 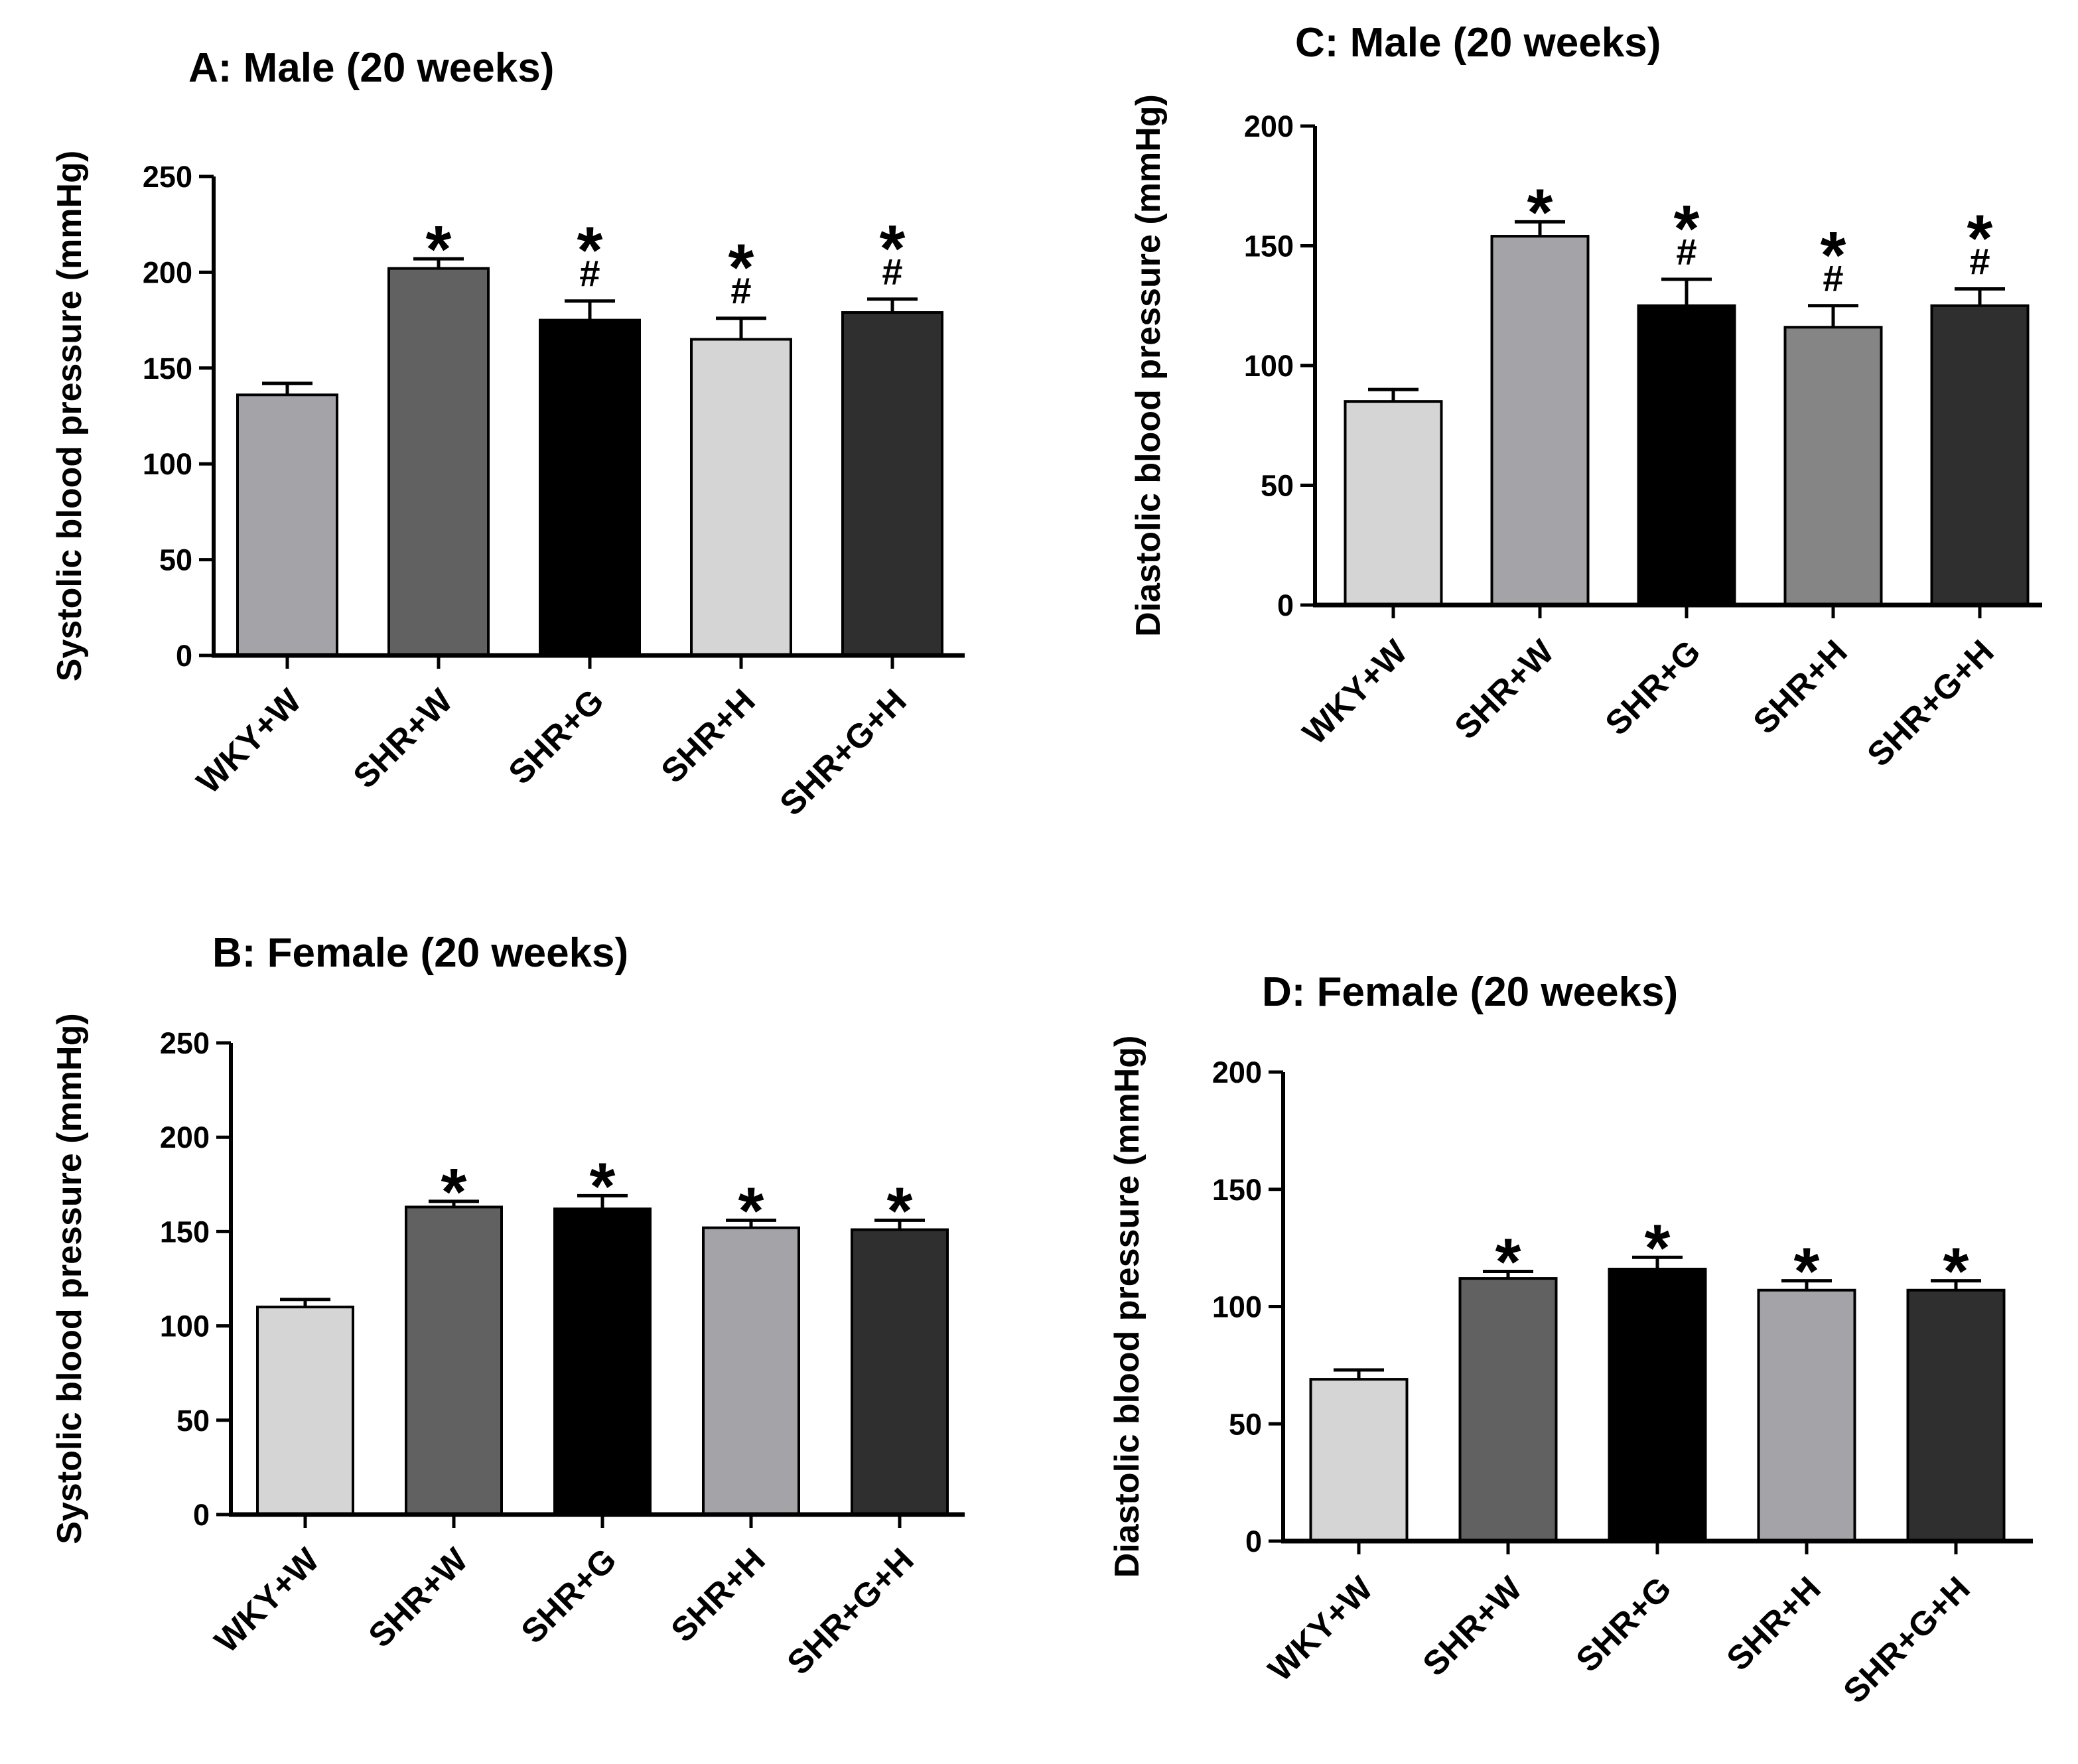 What do you see at coordinates (371, 68) in the screenshot?
I see `chart-title: A: Male (20 weeks)` at bounding box center [371, 68].